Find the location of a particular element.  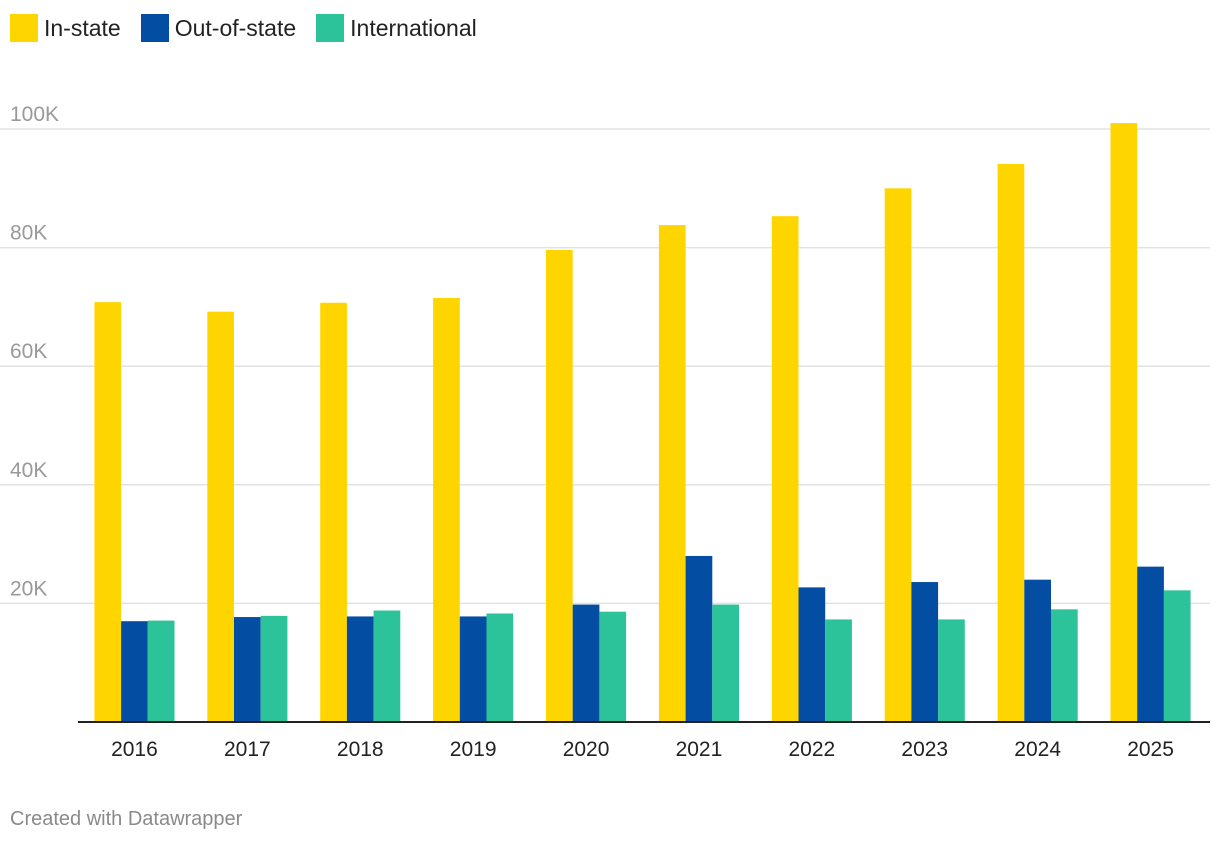

x-tick-label-2018: 2018 is located at coordinates (360, 749).